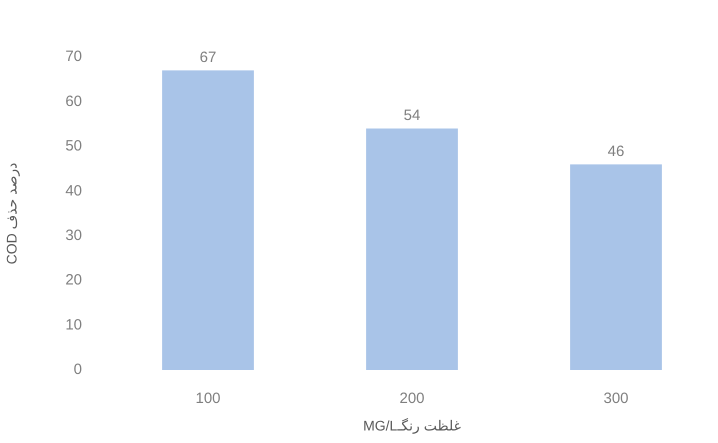 The width and height of the screenshot is (718, 443). Describe the element at coordinates (73, 280) in the screenshot. I see `y-tick-label: 20` at that location.